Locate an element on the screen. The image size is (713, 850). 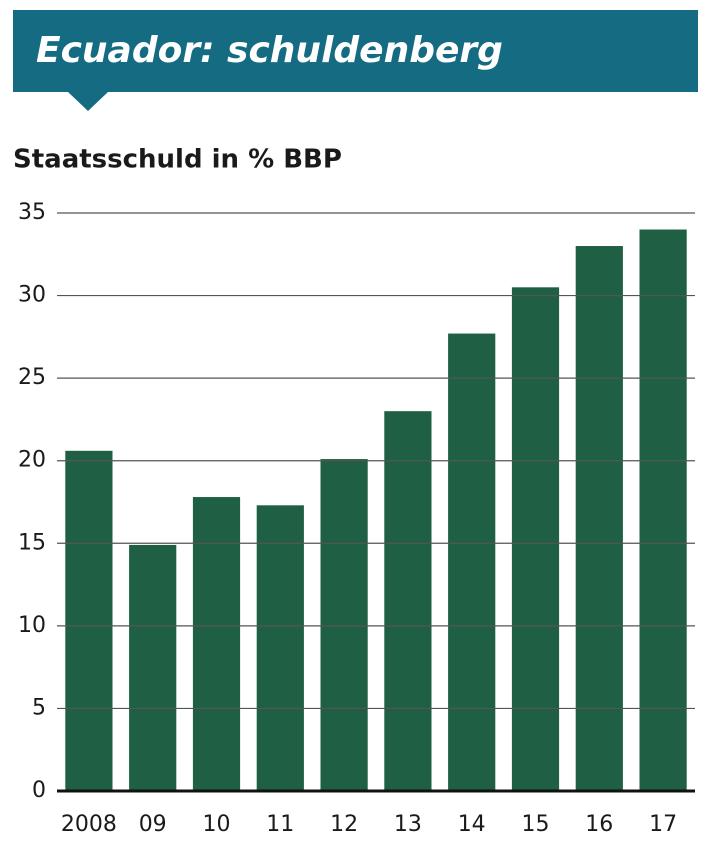
y-tick-label: 5 is located at coordinates (39, 707).